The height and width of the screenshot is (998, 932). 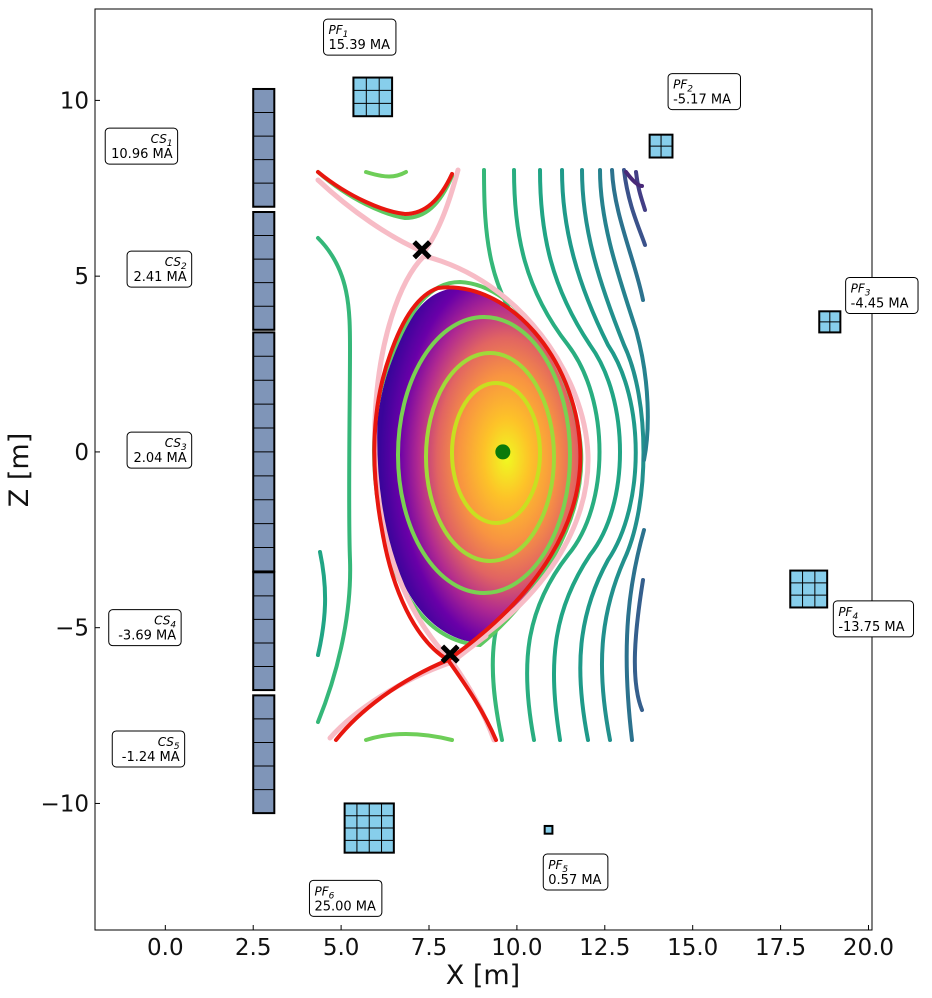 I want to click on coil-index: 5, so click(x=565, y=870).